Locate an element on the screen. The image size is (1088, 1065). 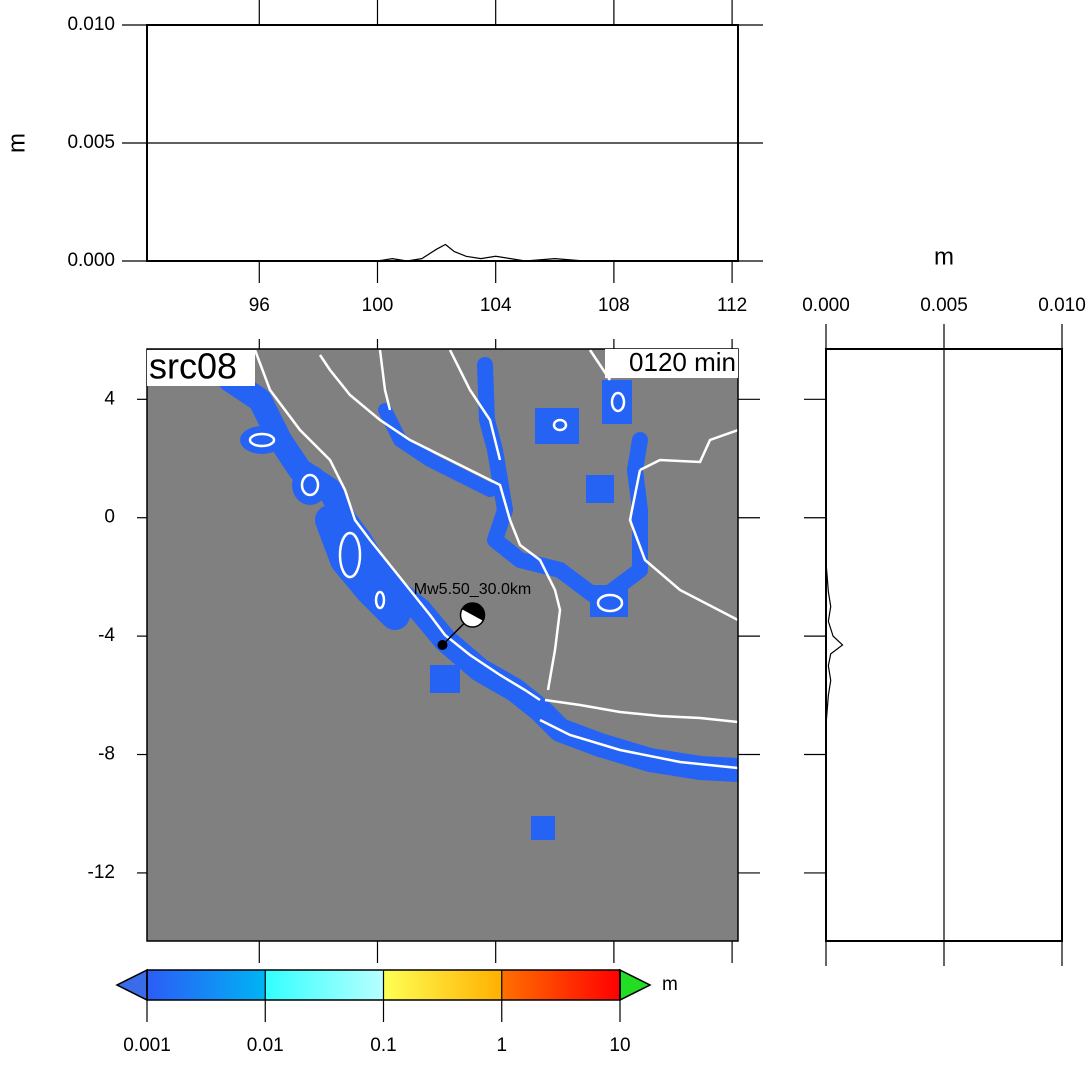
y-tick-label: 0.005 is located at coordinates (91, 142).